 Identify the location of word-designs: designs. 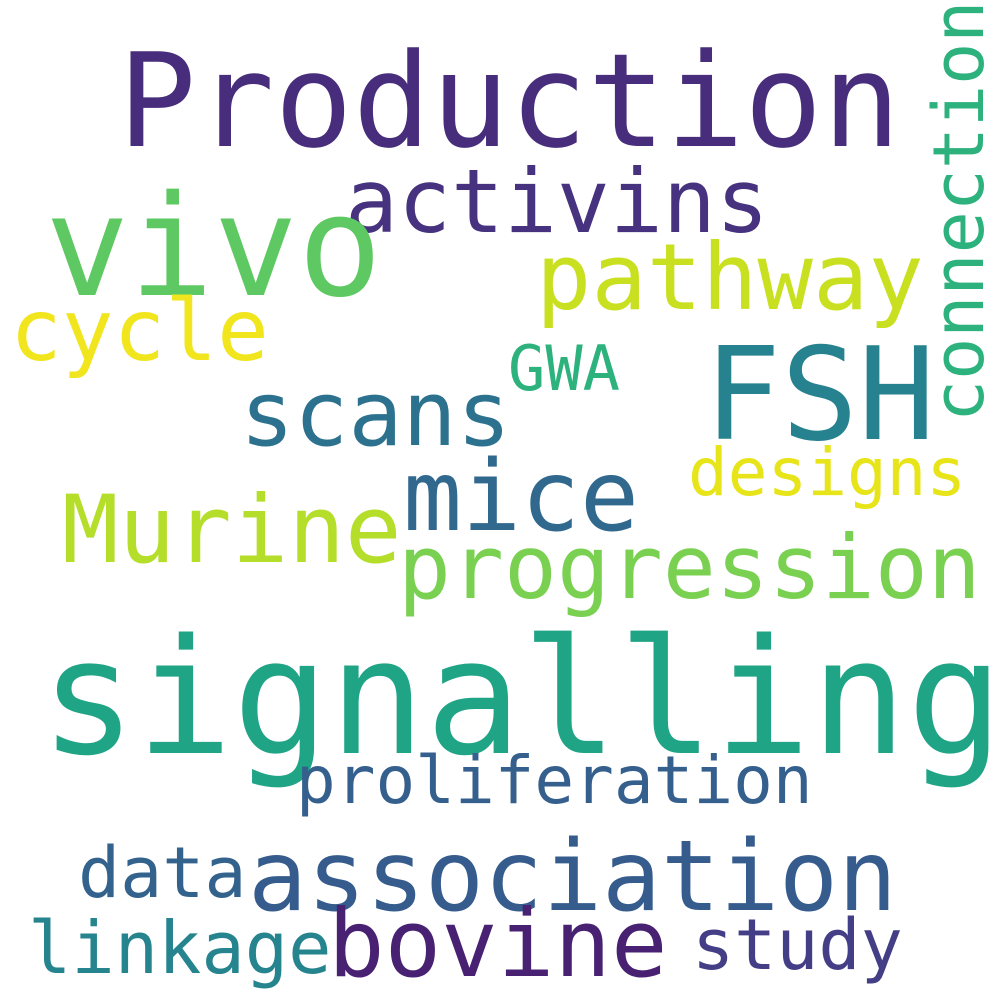
(827, 472).